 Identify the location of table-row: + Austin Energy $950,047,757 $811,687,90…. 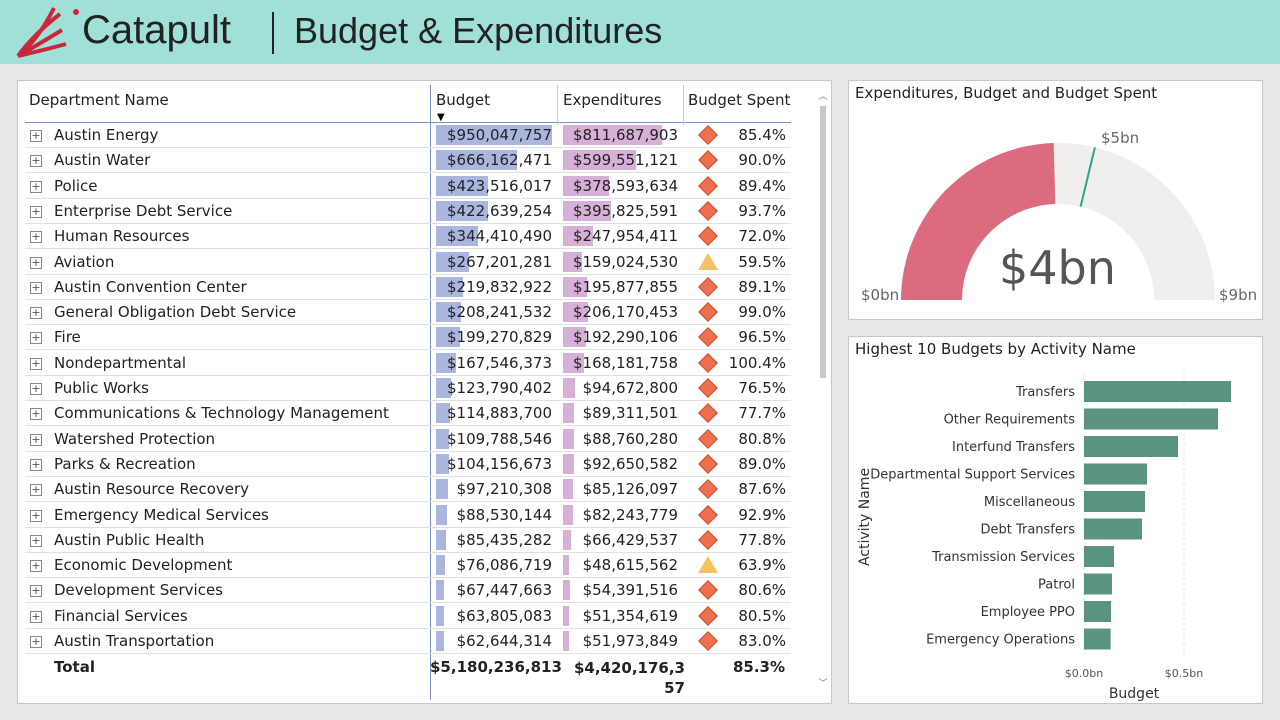
(408, 135).